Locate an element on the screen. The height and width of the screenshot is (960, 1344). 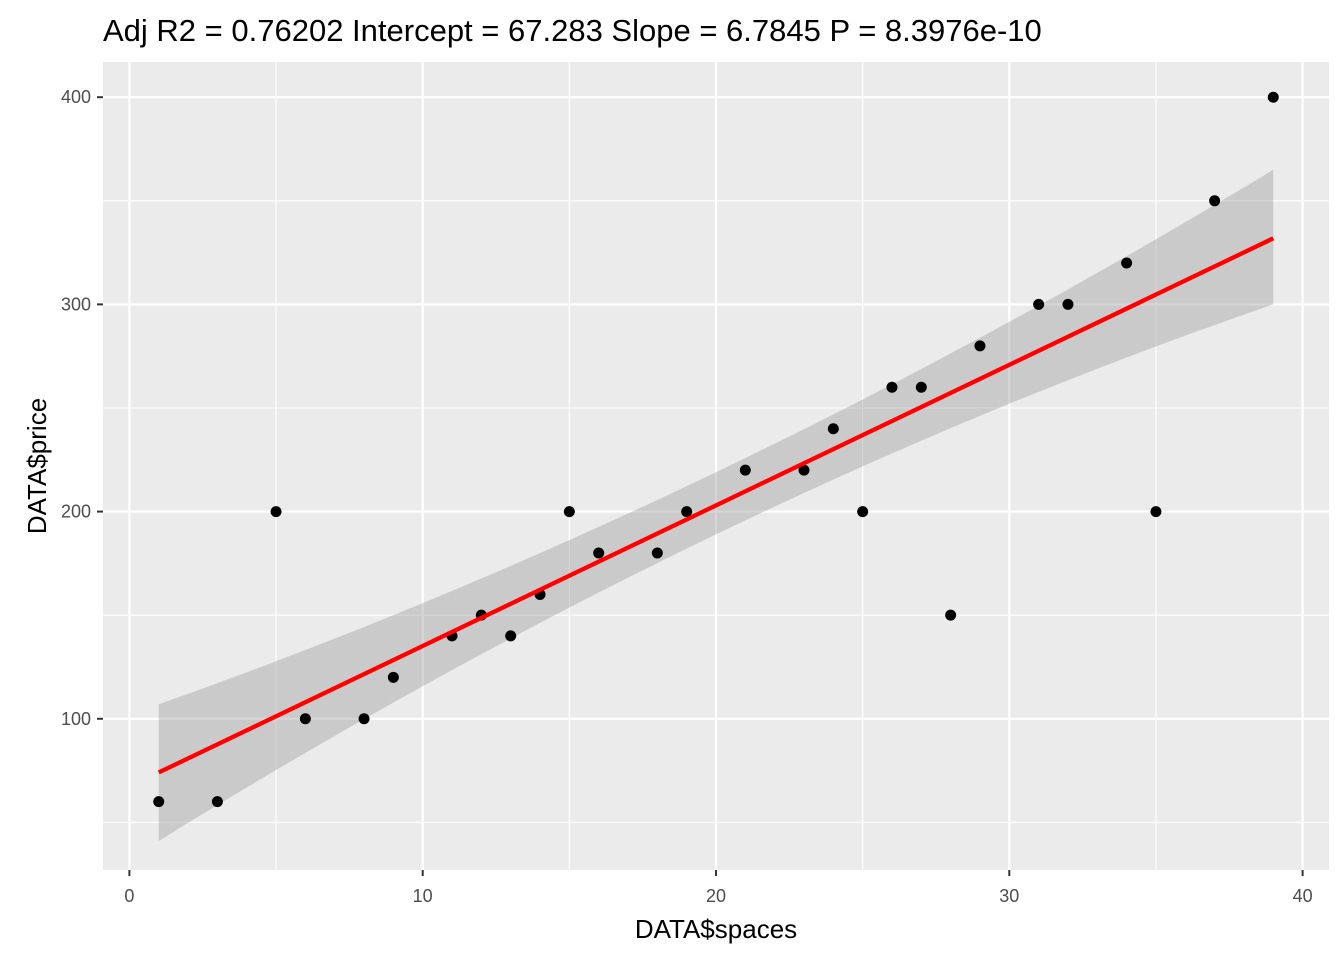
x-tick-label: 10 is located at coordinates (423, 896).